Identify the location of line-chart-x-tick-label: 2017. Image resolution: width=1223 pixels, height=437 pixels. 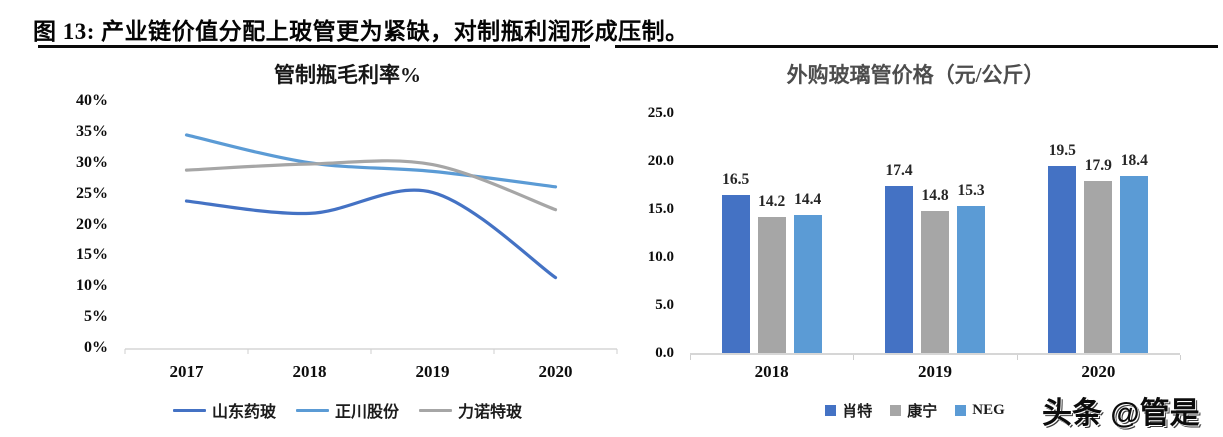
(186, 371).